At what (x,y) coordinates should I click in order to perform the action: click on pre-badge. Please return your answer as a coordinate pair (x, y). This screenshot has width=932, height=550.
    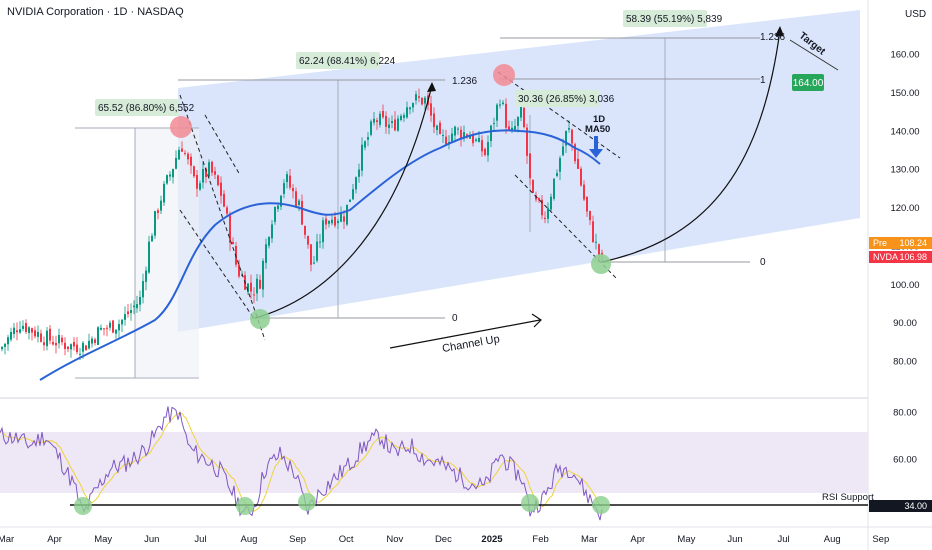
    Looking at the image, I should click on (900, 243).